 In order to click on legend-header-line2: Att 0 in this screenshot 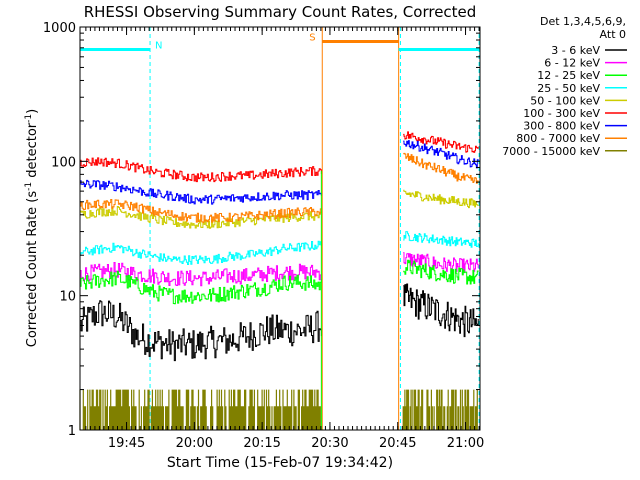, I will do `click(613, 34)`.